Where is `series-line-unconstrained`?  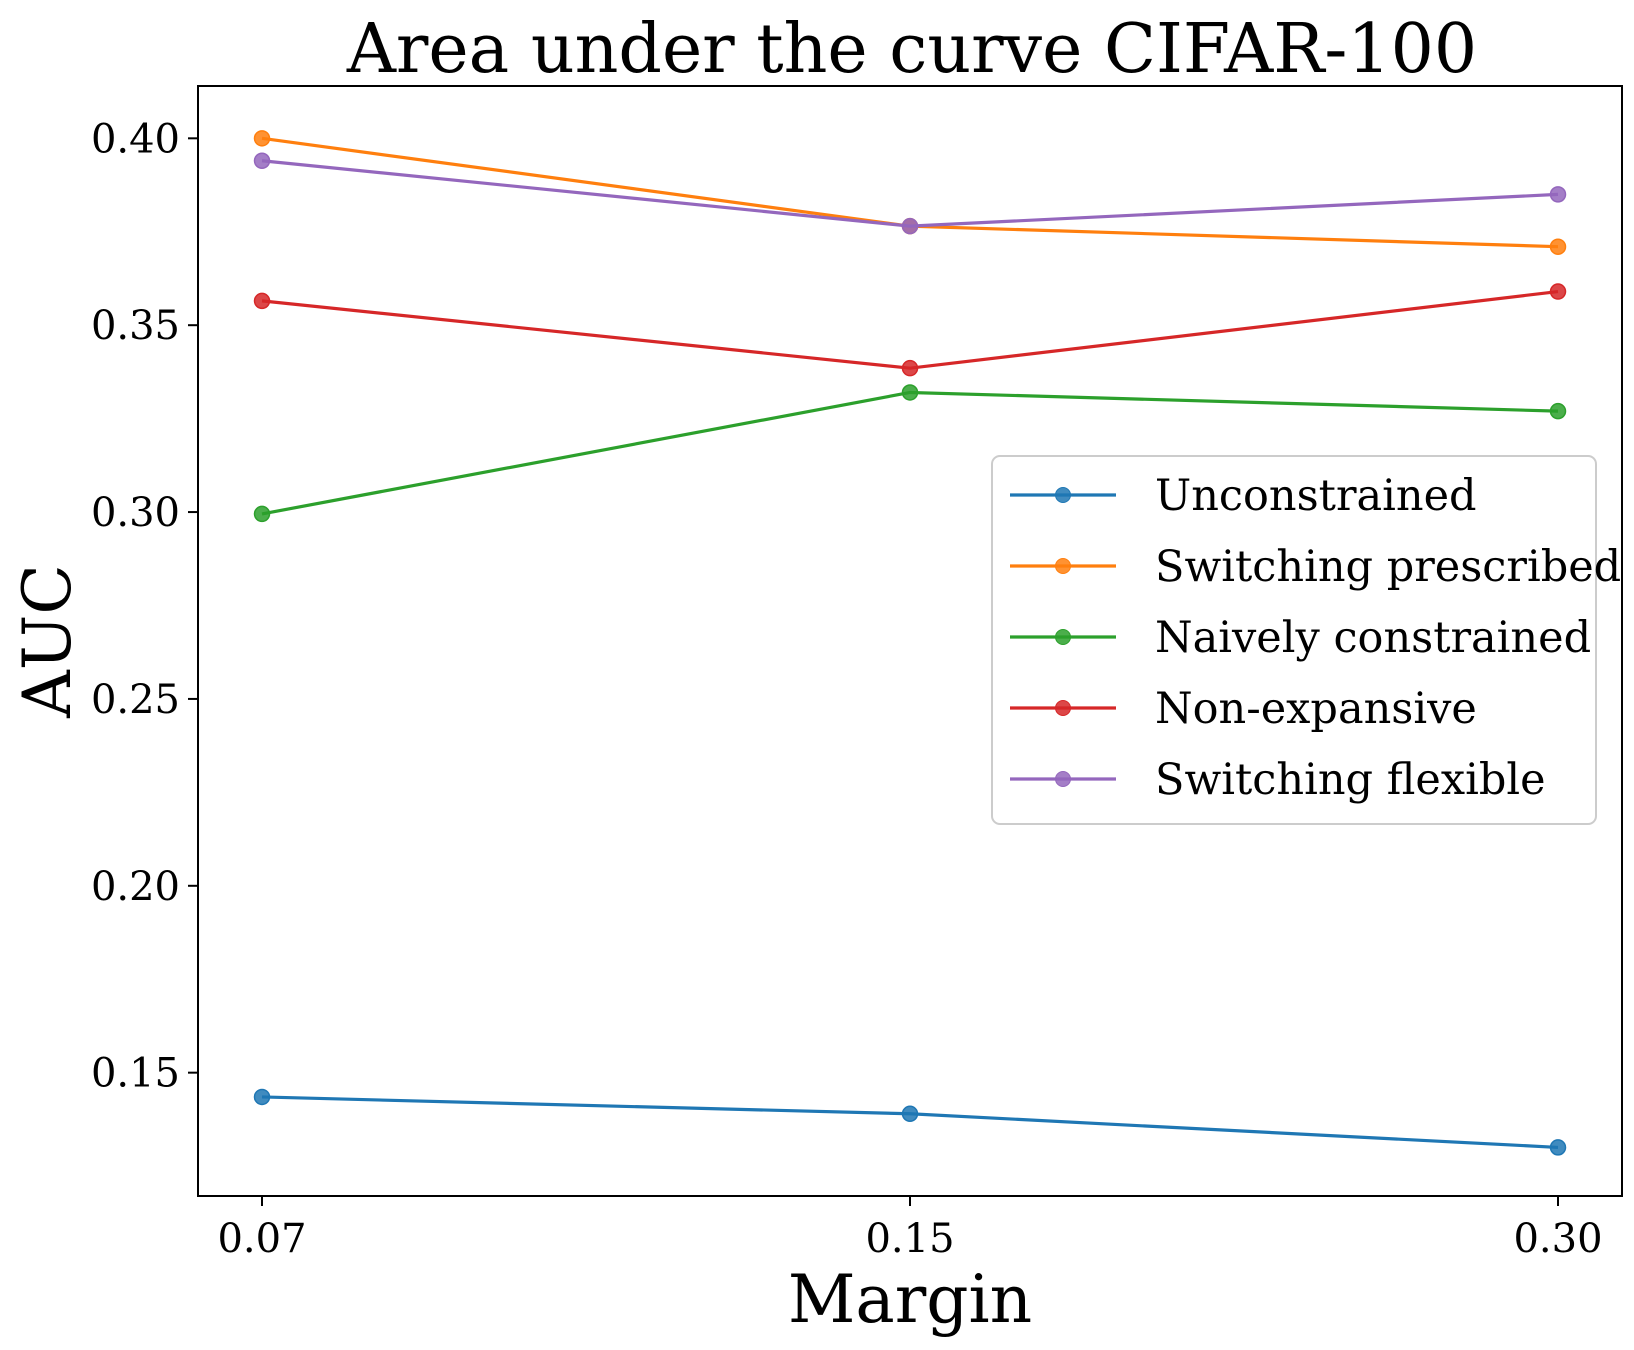
series-line-unconstrained is located at coordinates (910, 1122).